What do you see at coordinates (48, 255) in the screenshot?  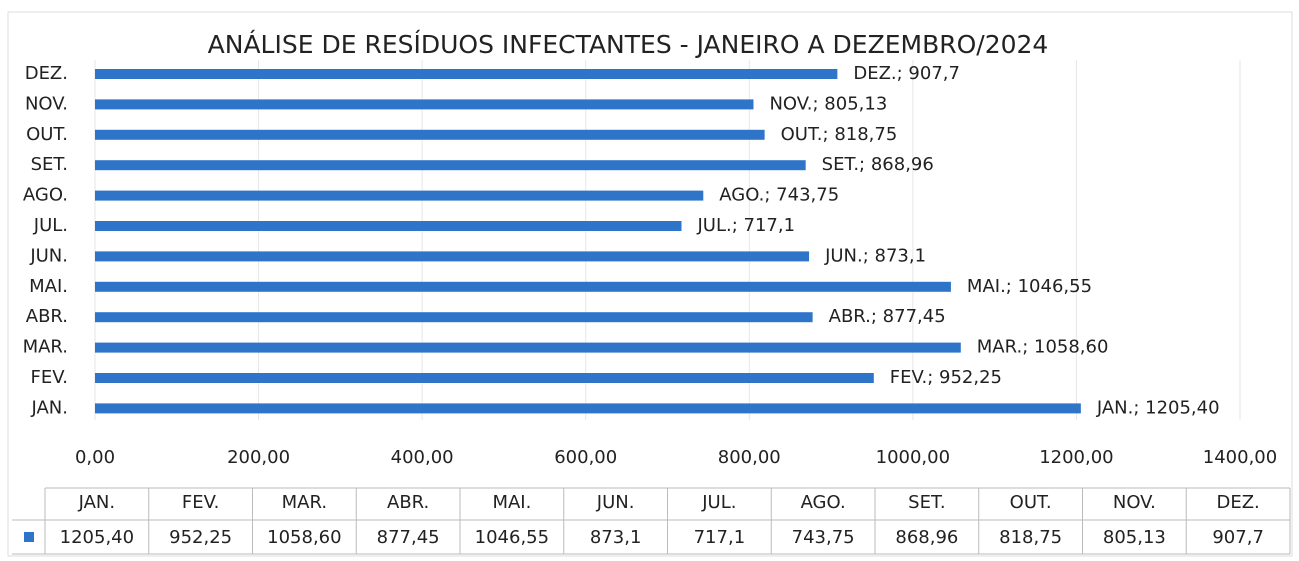 I see `y-tick-label: JUN.` at bounding box center [48, 255].